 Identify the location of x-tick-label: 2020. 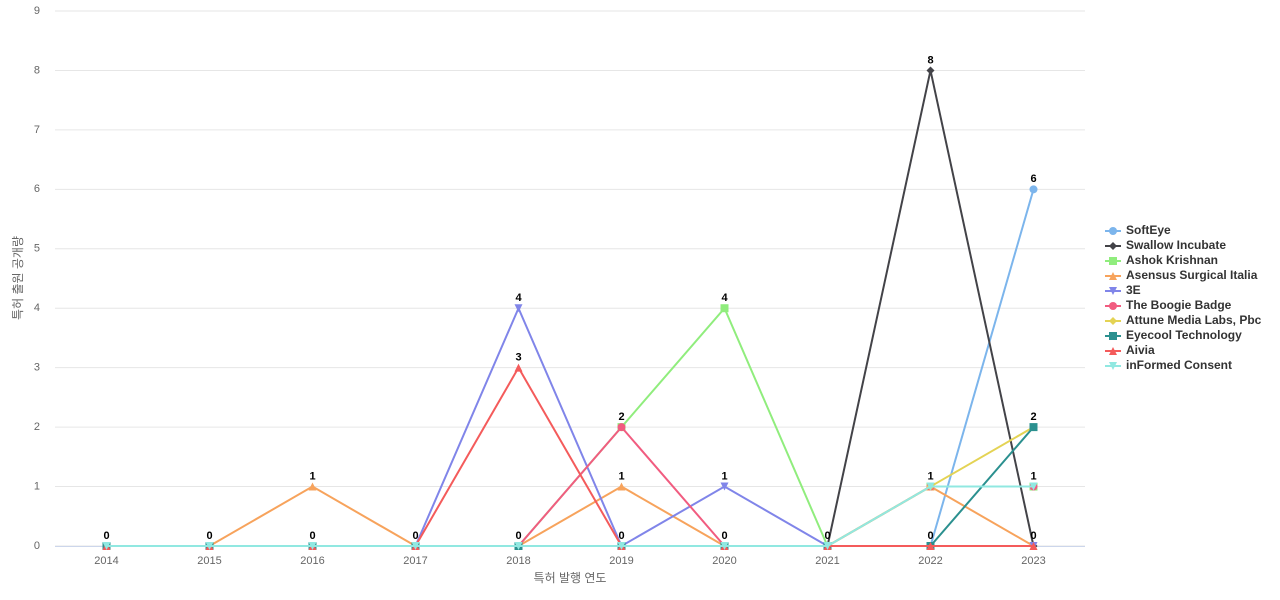
(724, 561).